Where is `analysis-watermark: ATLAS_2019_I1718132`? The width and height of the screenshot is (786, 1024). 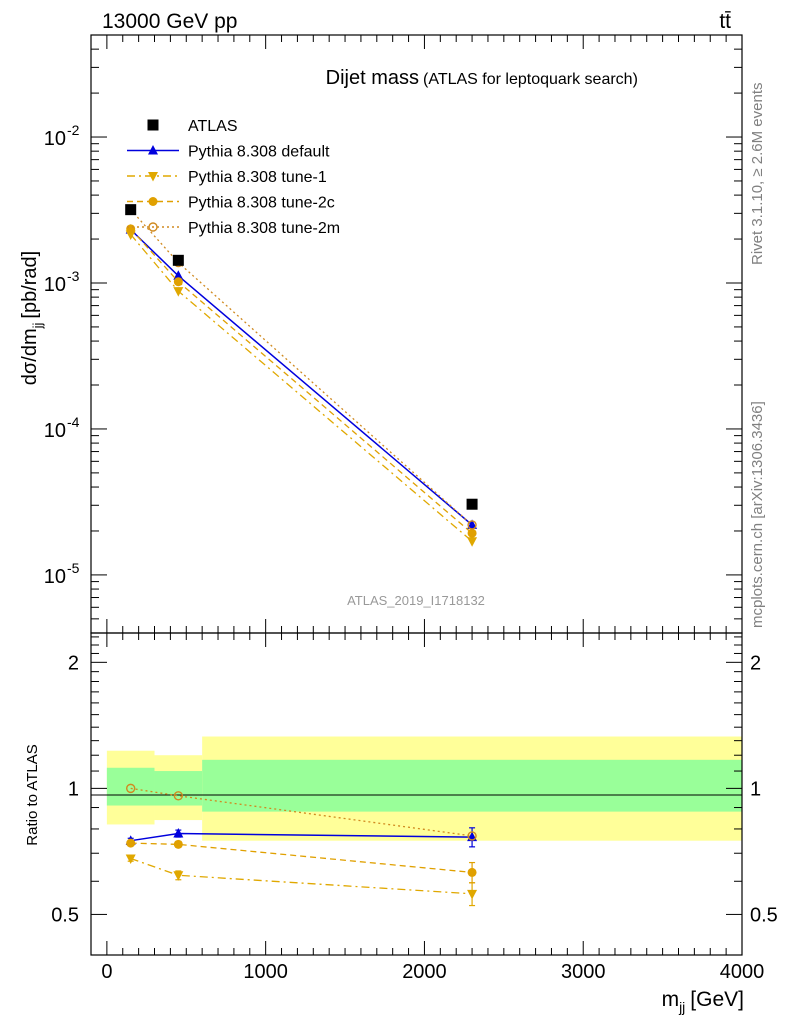
analysis-watermark: ATLAS_2019_I1718132 is located at coordinates (416, 600).